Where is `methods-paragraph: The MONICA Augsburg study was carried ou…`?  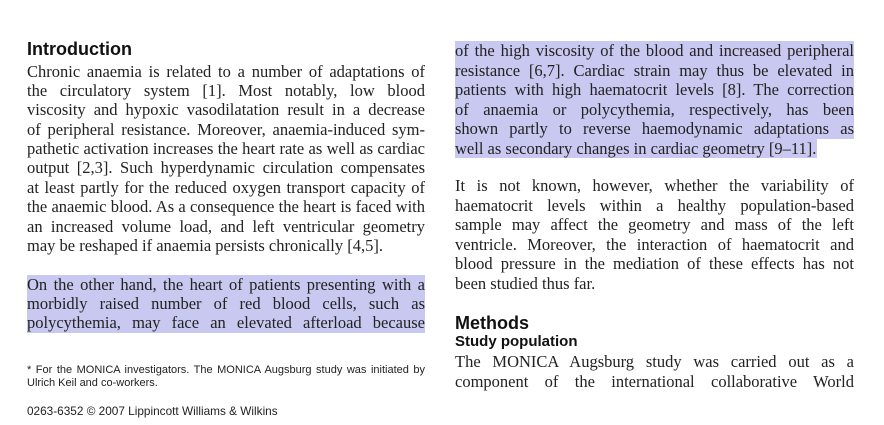 methods-paragraph: The MONICA Augsburg study was carried ou… is located at coordinates (654, 371).